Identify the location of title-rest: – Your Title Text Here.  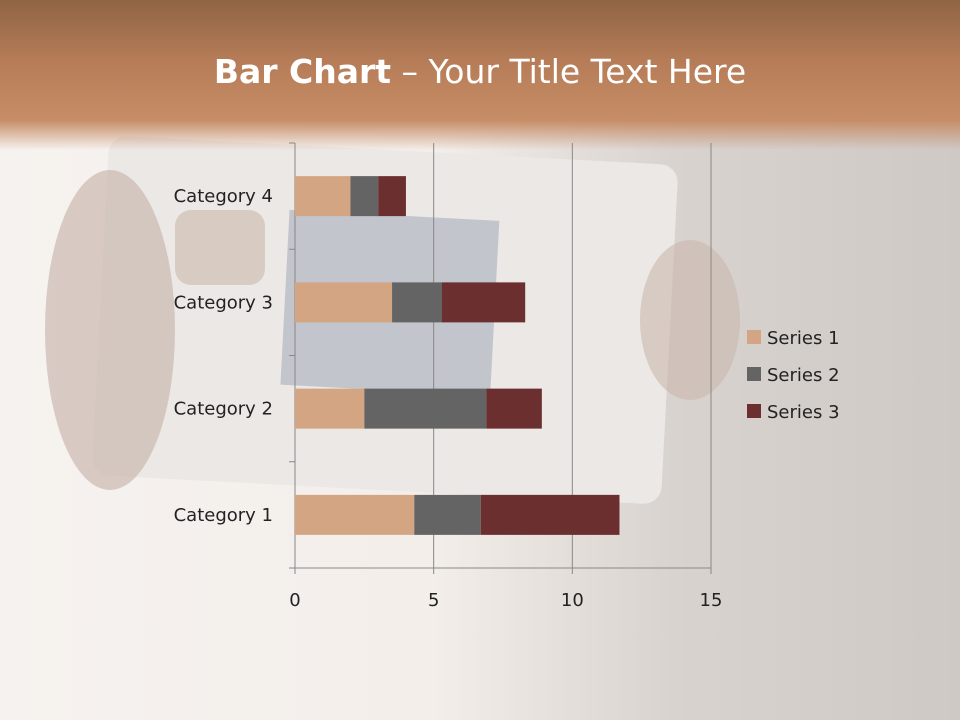
(569, 71).